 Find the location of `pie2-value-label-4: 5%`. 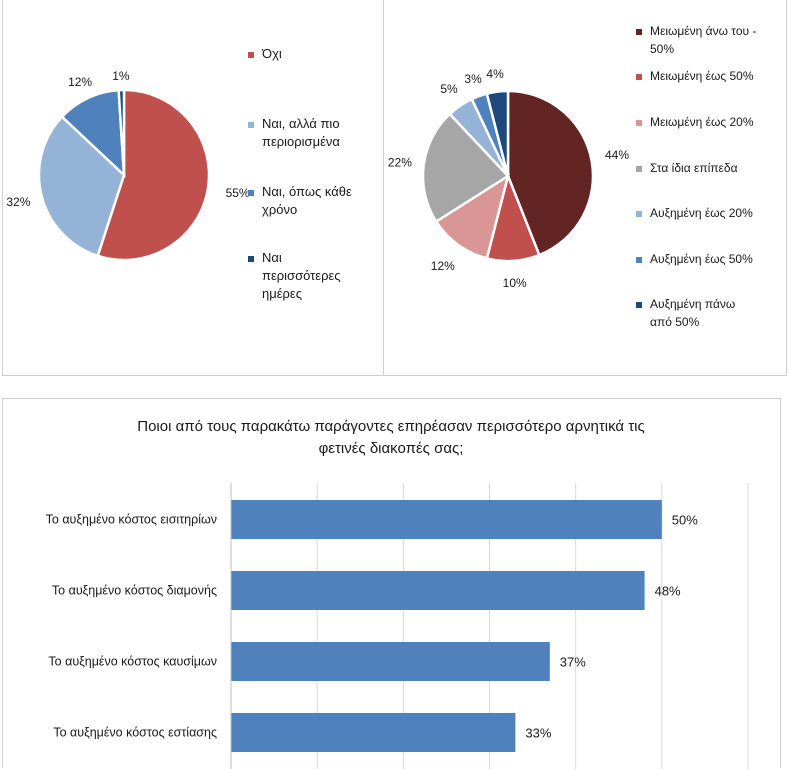

pie2-value-label-4: 5% is located at coordinates (449, 89).